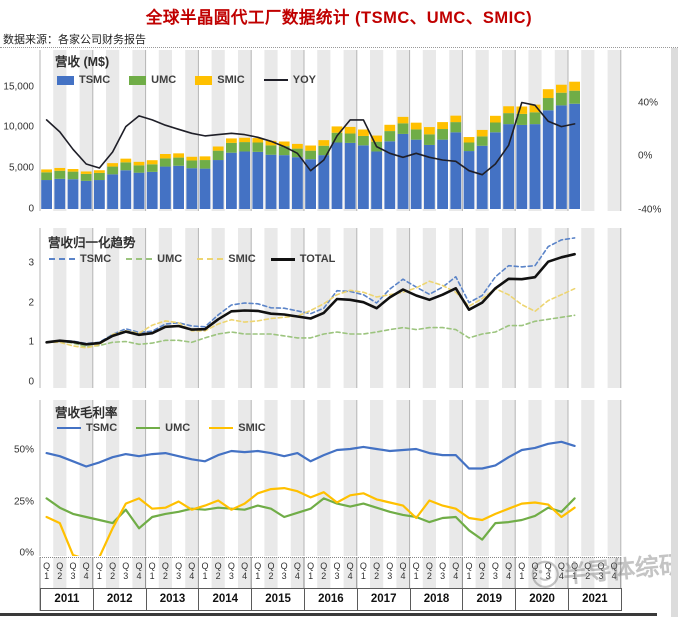 The image size is (678, 617). Describe the element at coordinates (31, 263) in the screenshot. I see `axis-tick-label: 3` at that location.